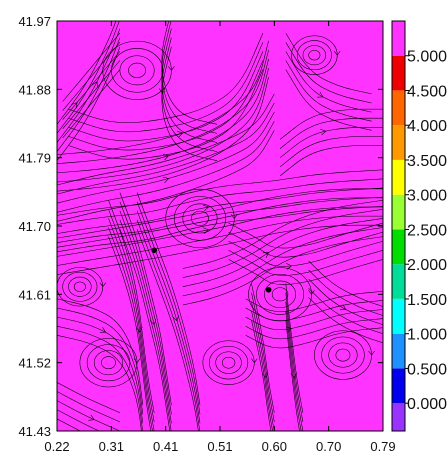  I want to click on colorbar-tick-label: 4.500, so click(427, 91).